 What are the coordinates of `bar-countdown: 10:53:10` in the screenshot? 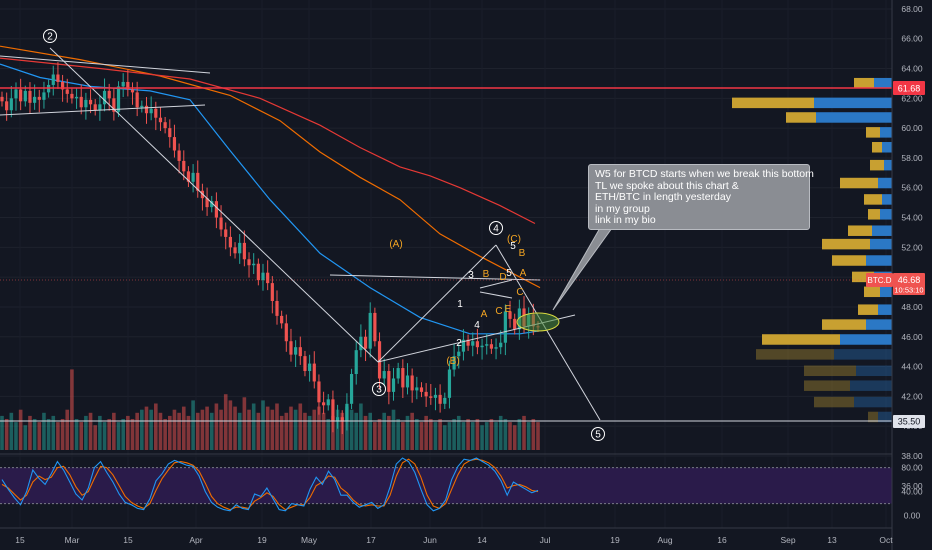 It's located at (908, 290).